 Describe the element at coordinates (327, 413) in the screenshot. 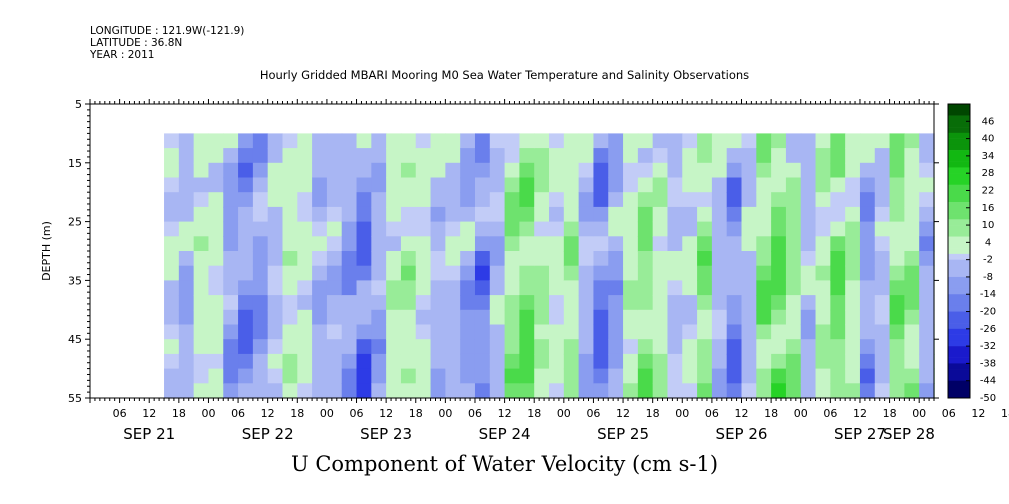

I see `x-hour-label: 00` at that location.